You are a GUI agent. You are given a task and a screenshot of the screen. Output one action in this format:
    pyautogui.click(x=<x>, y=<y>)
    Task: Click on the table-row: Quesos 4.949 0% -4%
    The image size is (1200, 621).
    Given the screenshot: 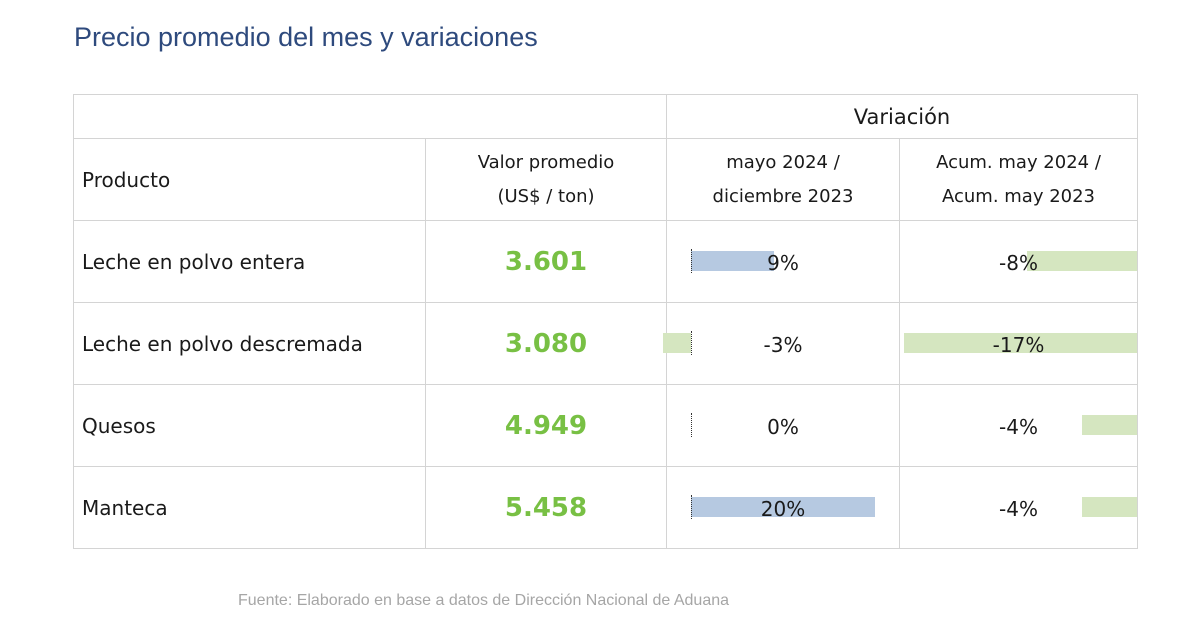 What is the action you would take?
    pyautogui.click(x=605, y=425)
    